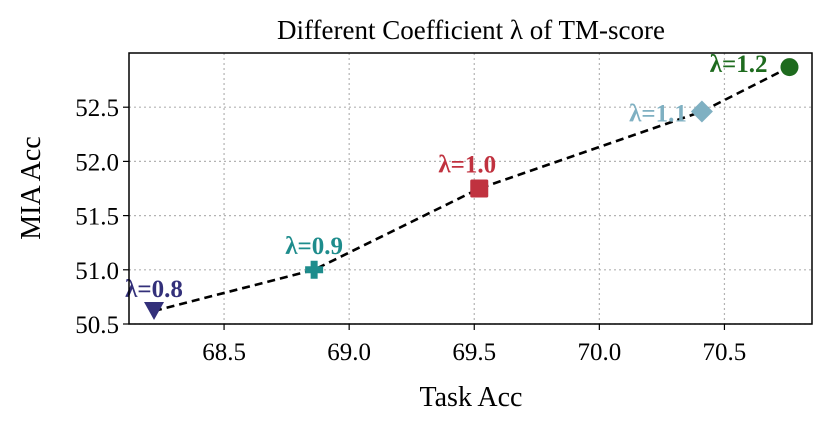 This screenshot has width=830, height=431. Describe the element at coordinates (789, 67) in the screenshot. I see `circle-marker` at that location.